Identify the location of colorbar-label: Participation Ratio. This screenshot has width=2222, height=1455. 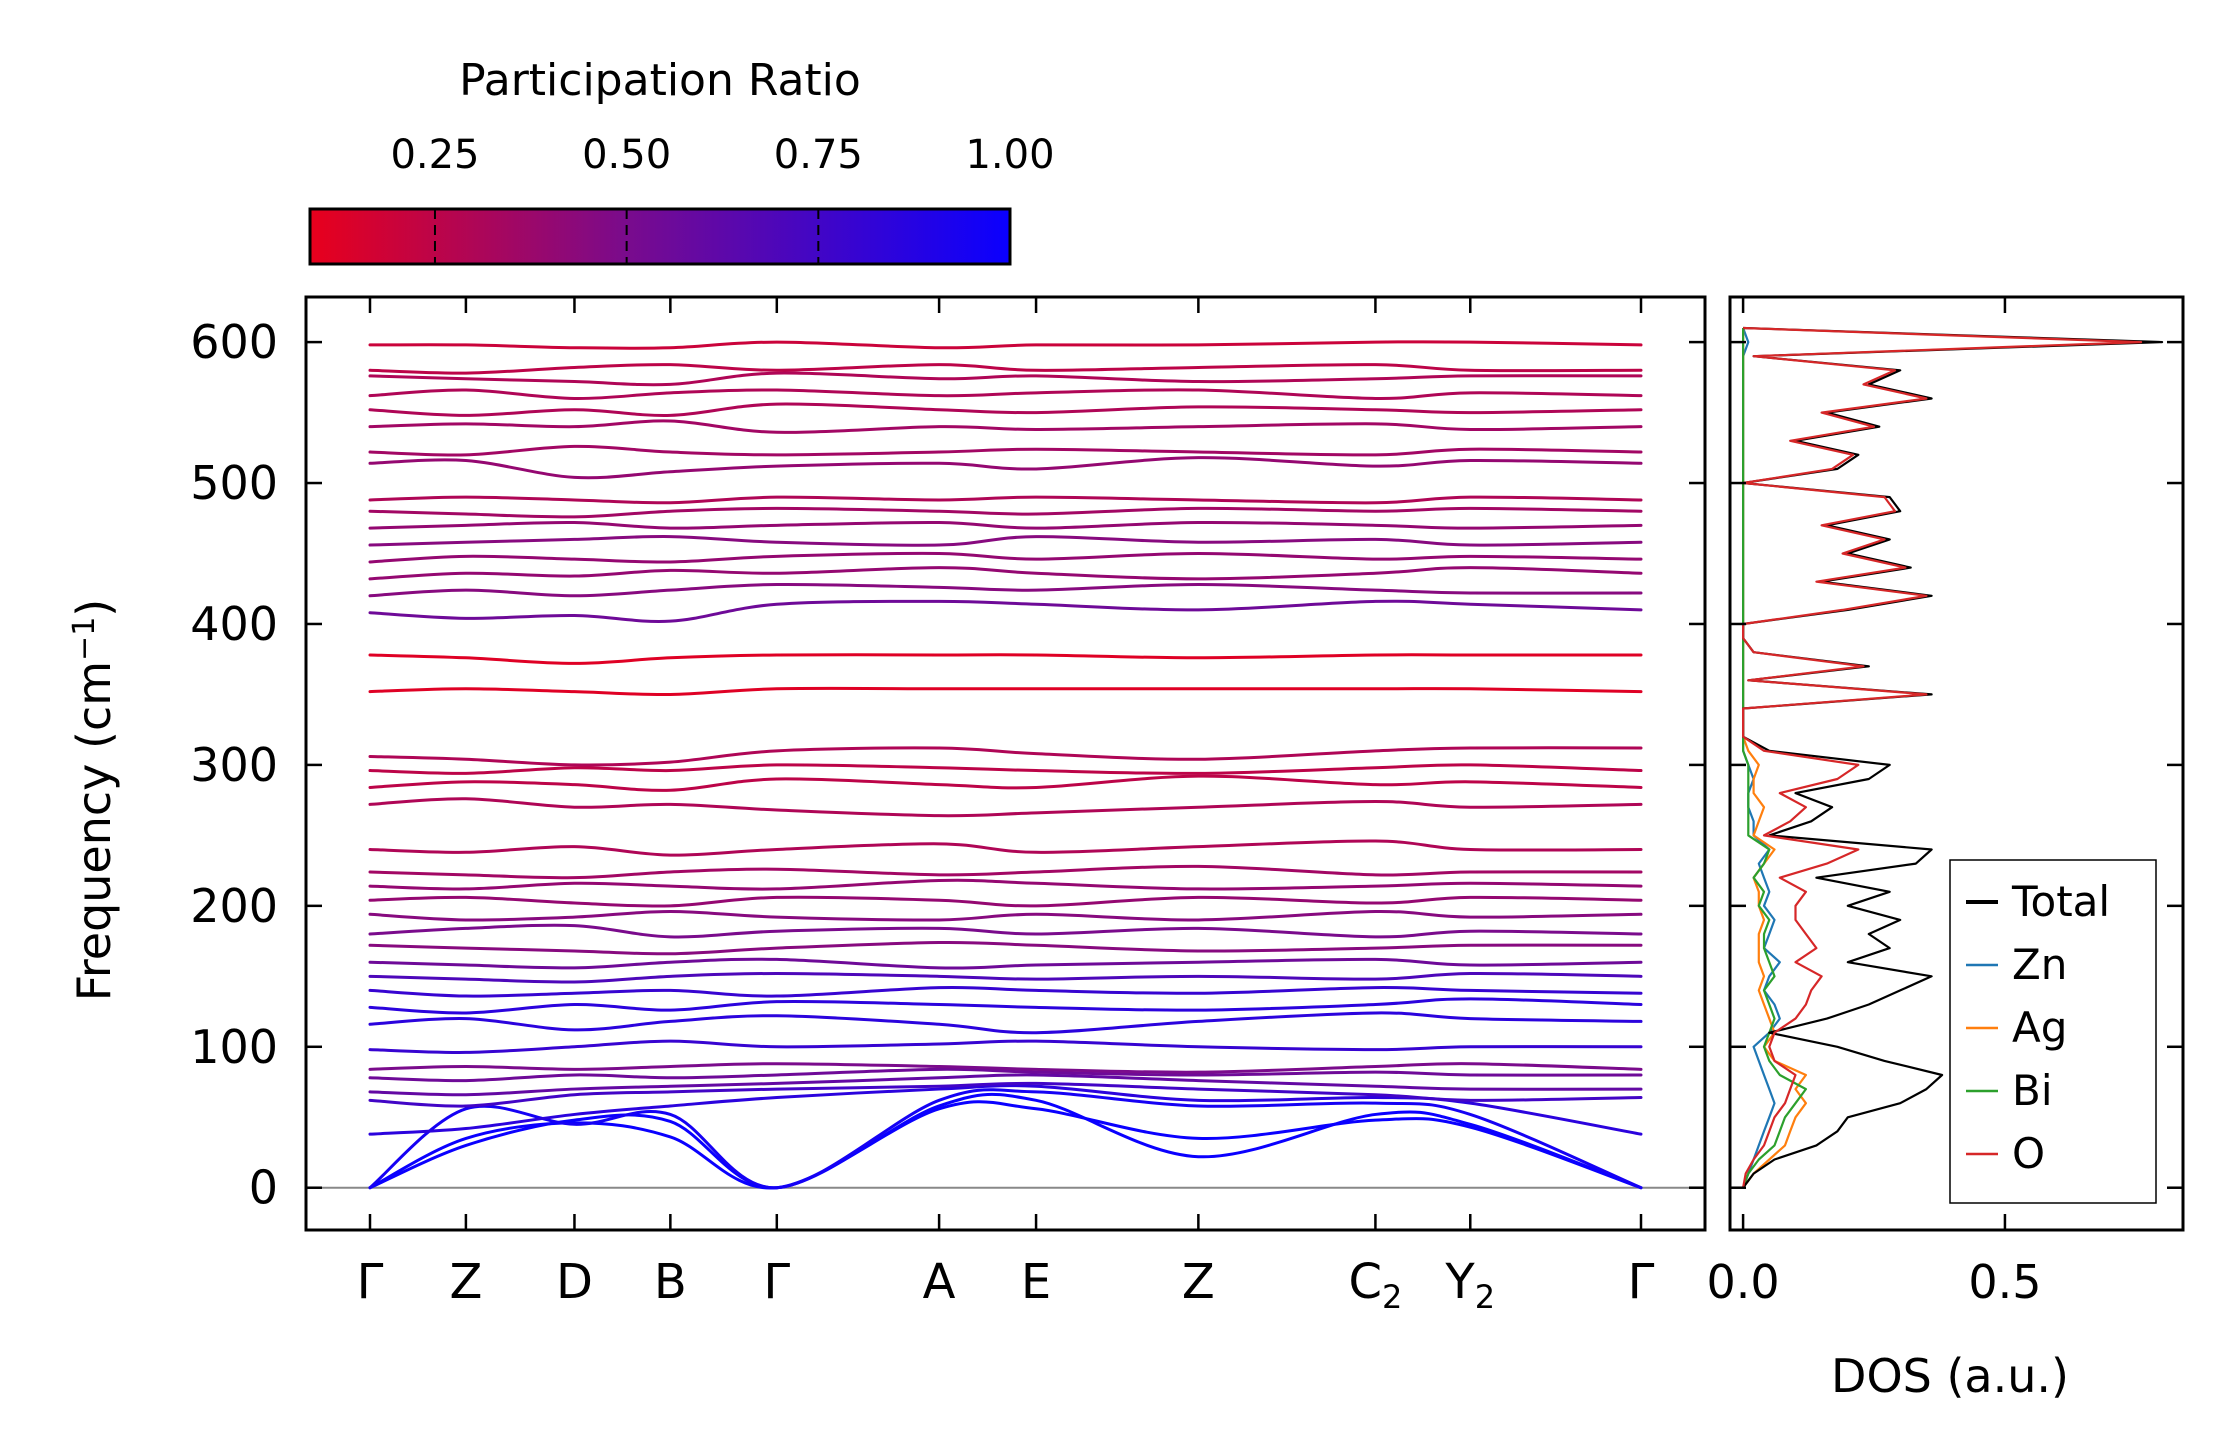
(660, 80).